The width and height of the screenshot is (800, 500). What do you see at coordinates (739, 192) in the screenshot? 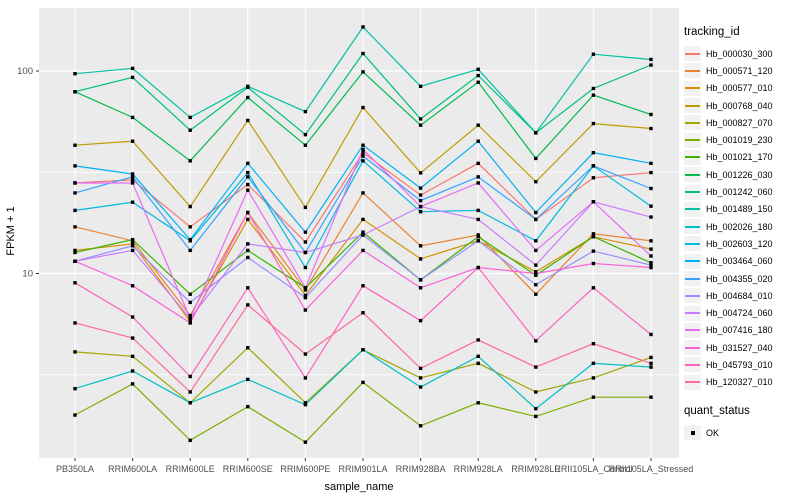
I see `legend-item-label: Hb_001242_060` at bounding box center [739, 192].